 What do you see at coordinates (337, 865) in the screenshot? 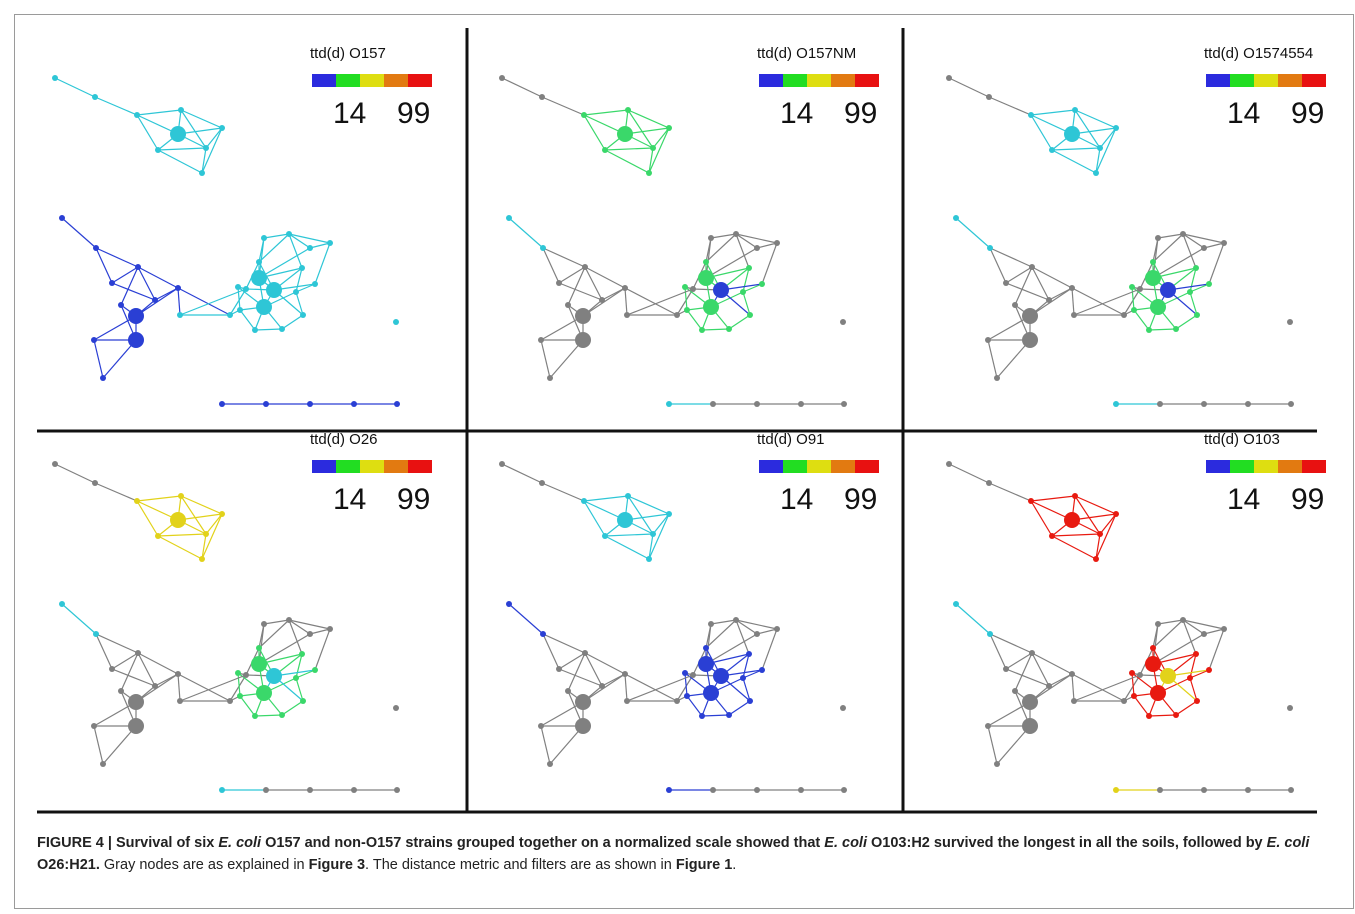
I see `caption-figure-ref-3: Figure 3` at bounding box center [337, 865].